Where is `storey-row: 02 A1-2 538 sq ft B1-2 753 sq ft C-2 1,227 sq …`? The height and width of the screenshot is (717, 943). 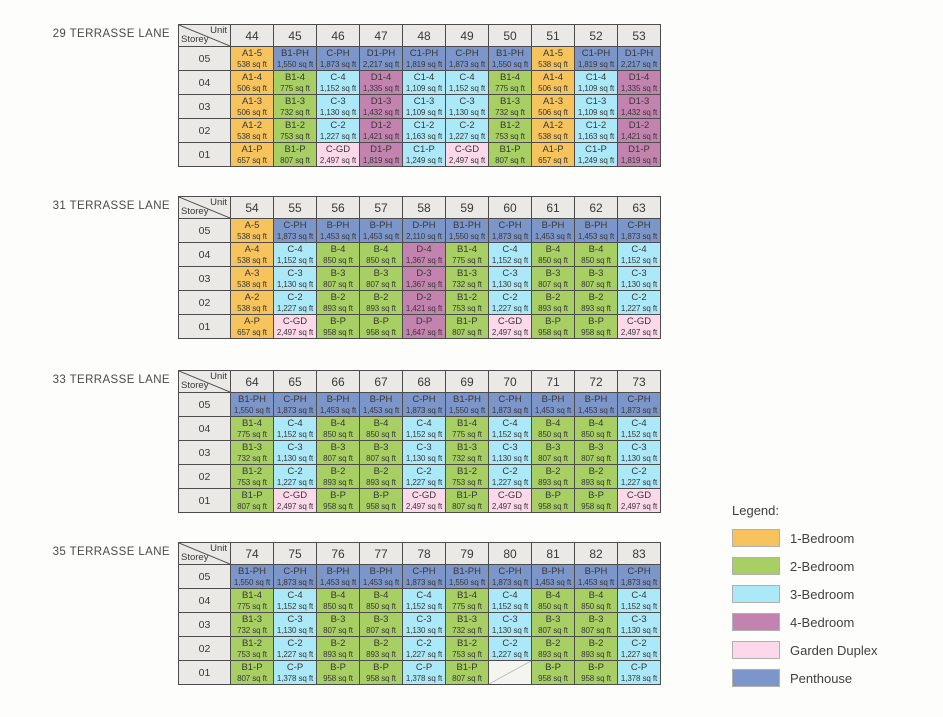 storey-row: 02 A1-2 538 sq ft B1-2 753 sq ft C-2 1,227 sq … is located at coordinates (419, 130).